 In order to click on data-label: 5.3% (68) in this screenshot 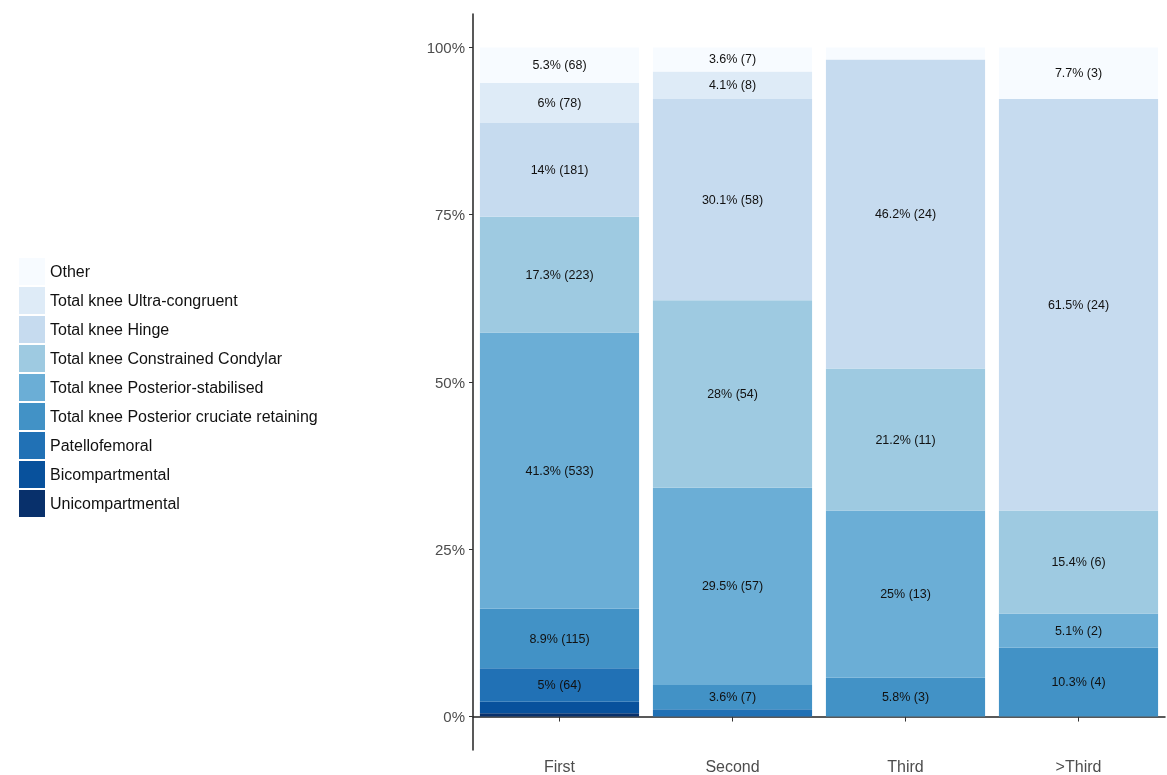, I will do `click(559, 65)`.